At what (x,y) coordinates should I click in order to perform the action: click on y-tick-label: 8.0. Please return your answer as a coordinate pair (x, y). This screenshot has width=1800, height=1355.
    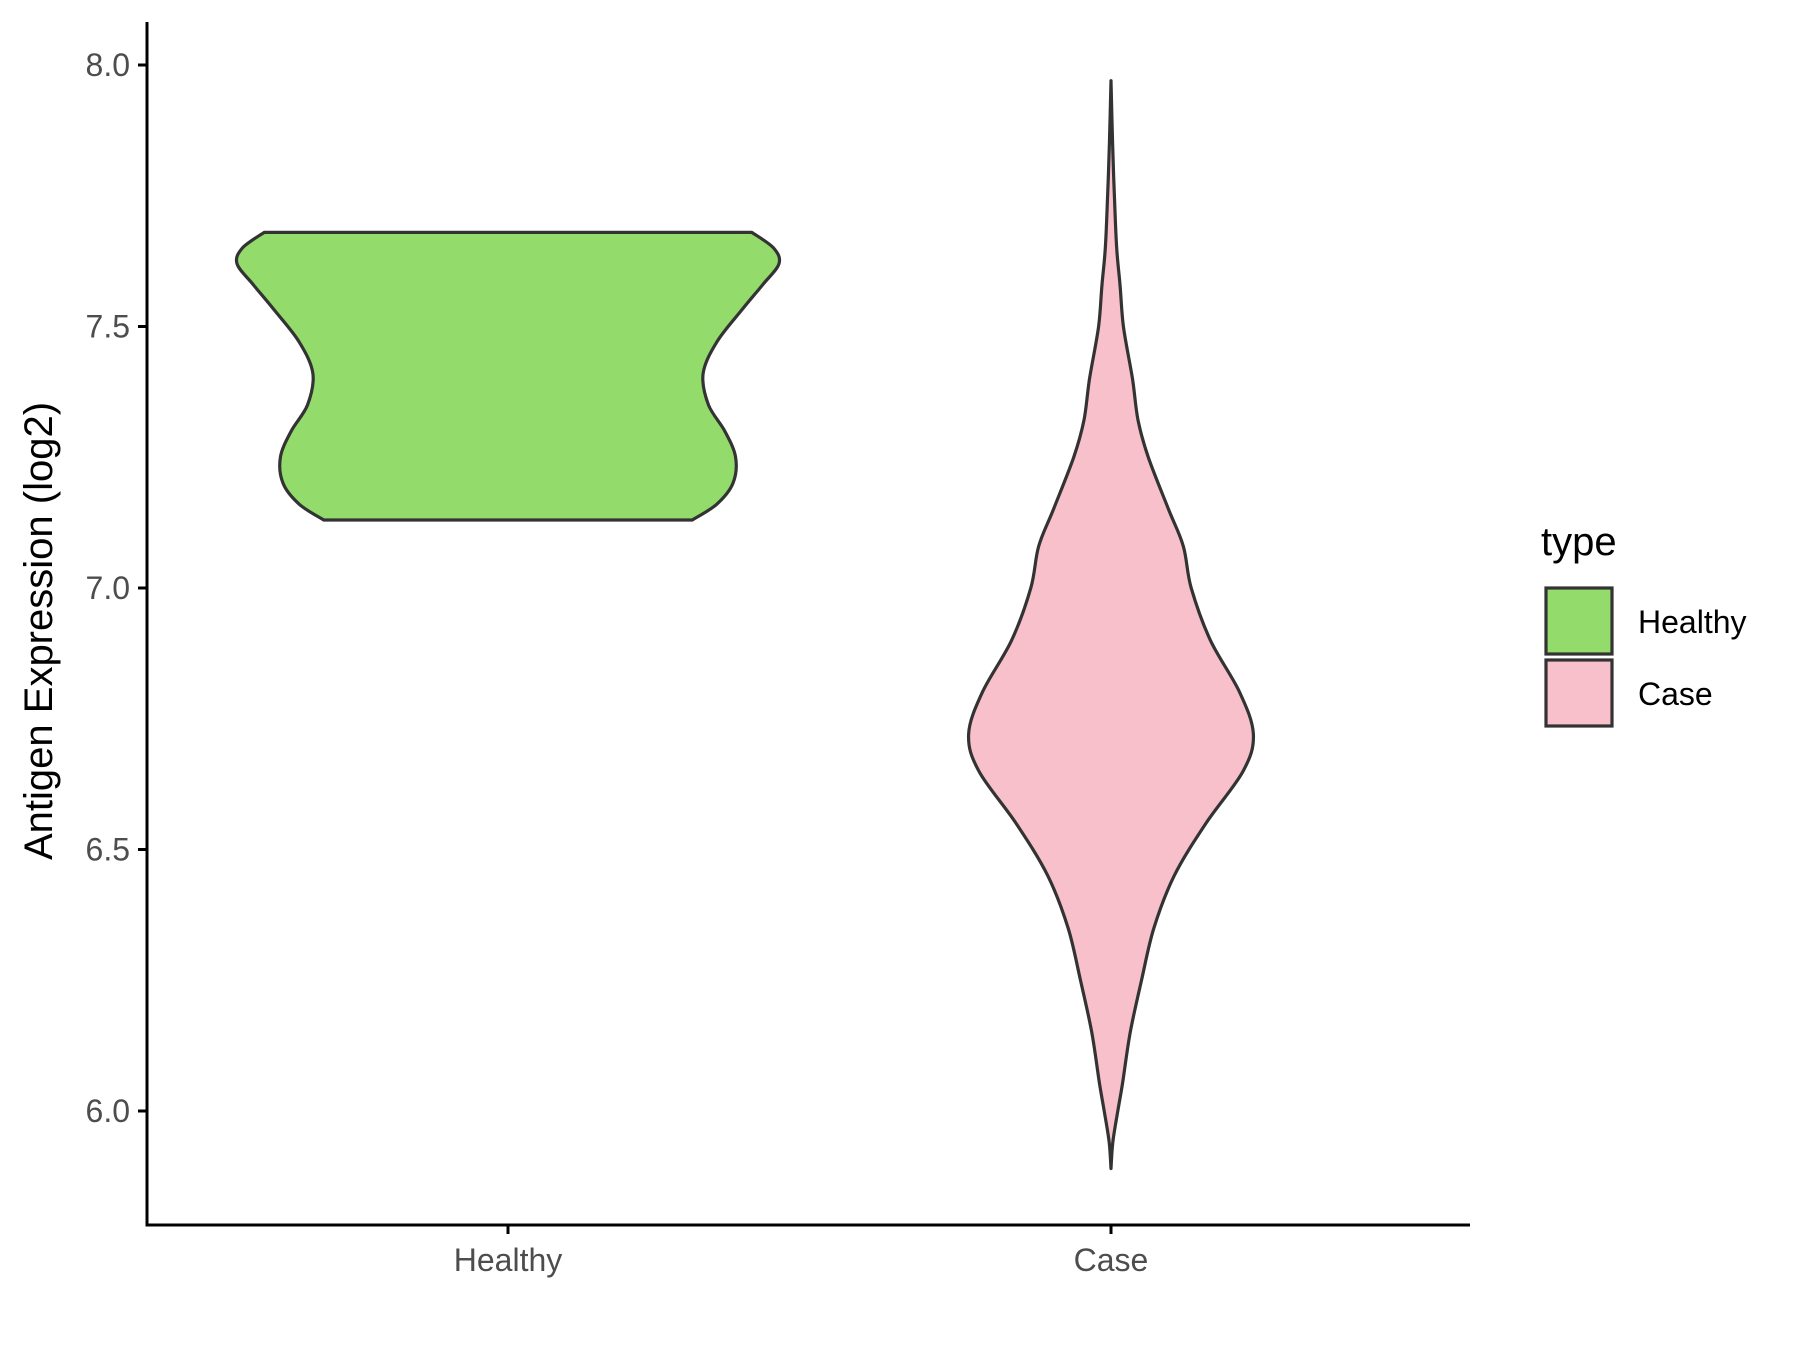
    Looking at the image, I should click on (108, 65).